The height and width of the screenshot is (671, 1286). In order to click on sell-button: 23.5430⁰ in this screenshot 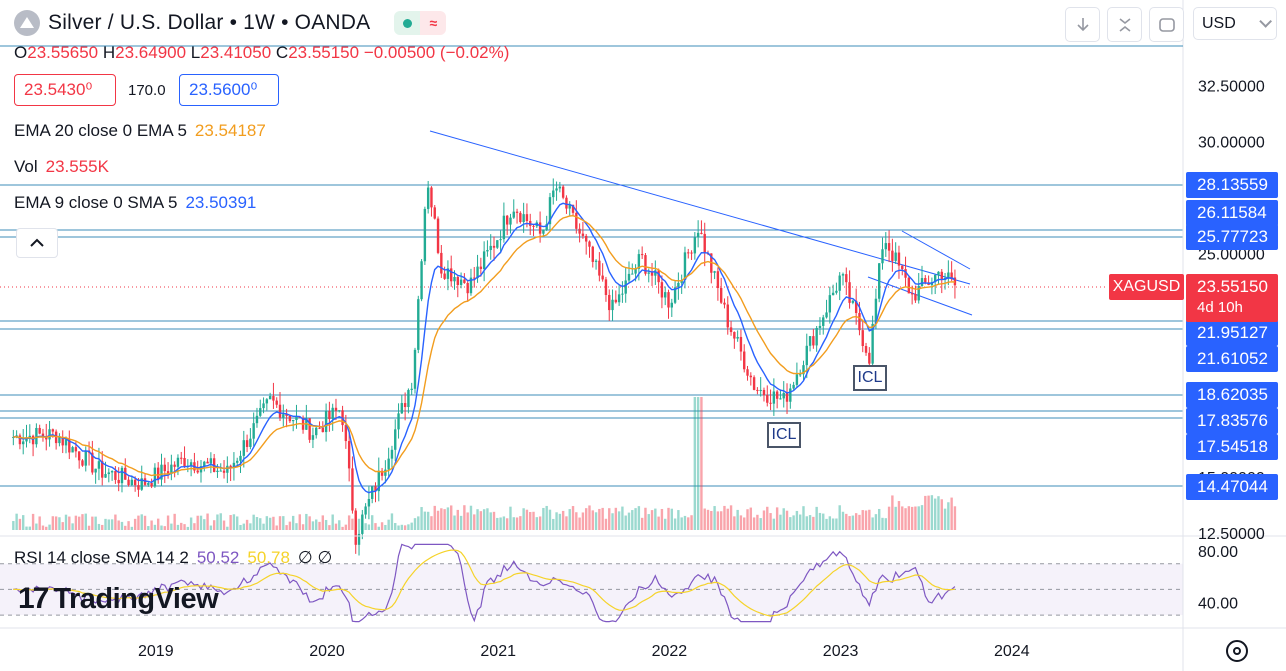, I will do `click(65, 90)`.